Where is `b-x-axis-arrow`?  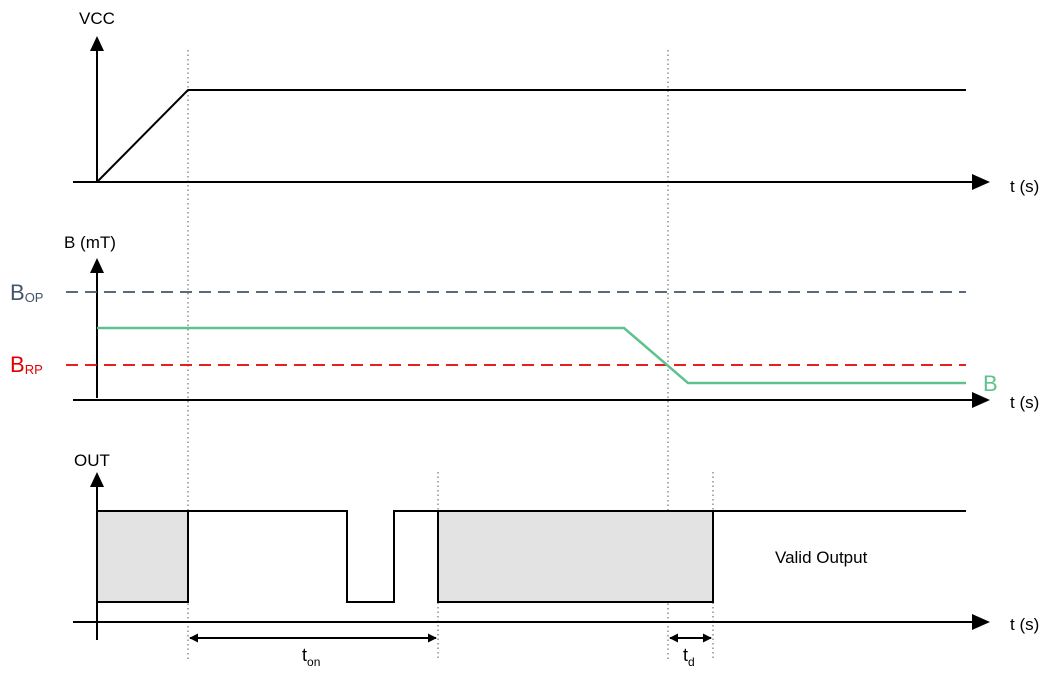 b-x-axis-arrow is located at coordinates (981, 400).